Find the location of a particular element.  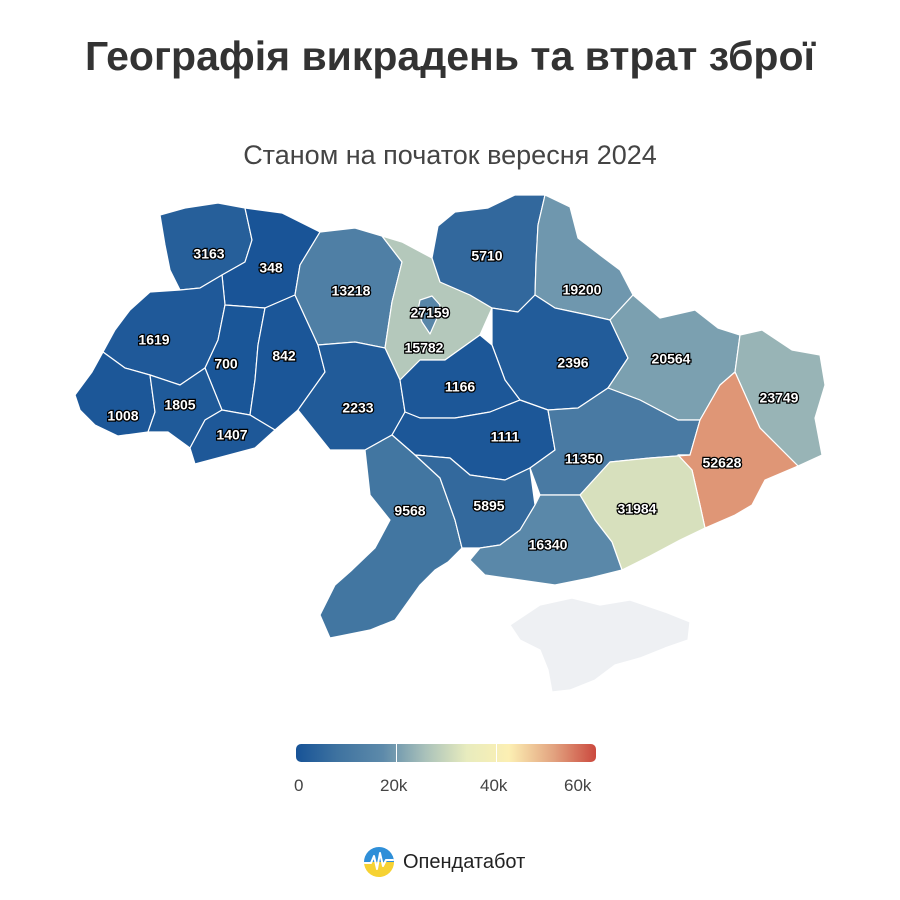

value-label-zaporizhzhia: 31984 is located at coordinates (637, 509).